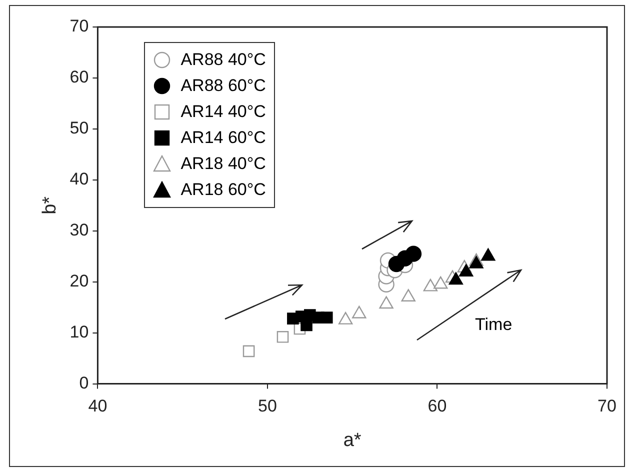 This screenshot has width=633, height=474. I want to click on legend-label: AR14 40°C, so click(223, 112).